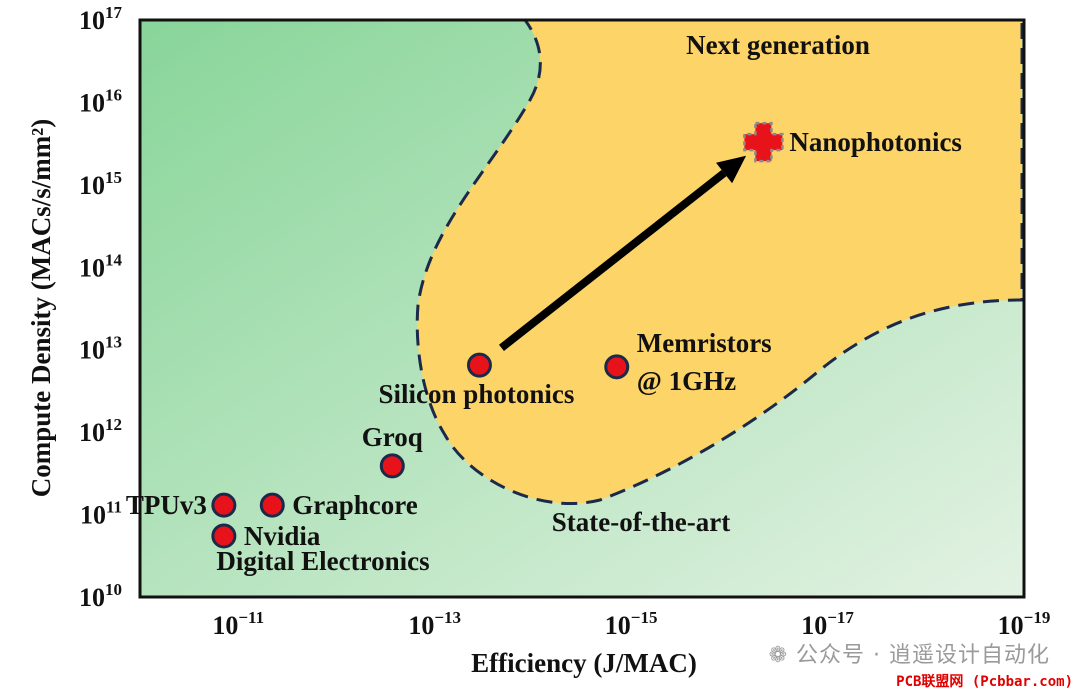 The image size is (1080, 694). Describe the element at coordinates (100, 431) in the screenshot. I see `y-tick-label-2: 1012` at that location.